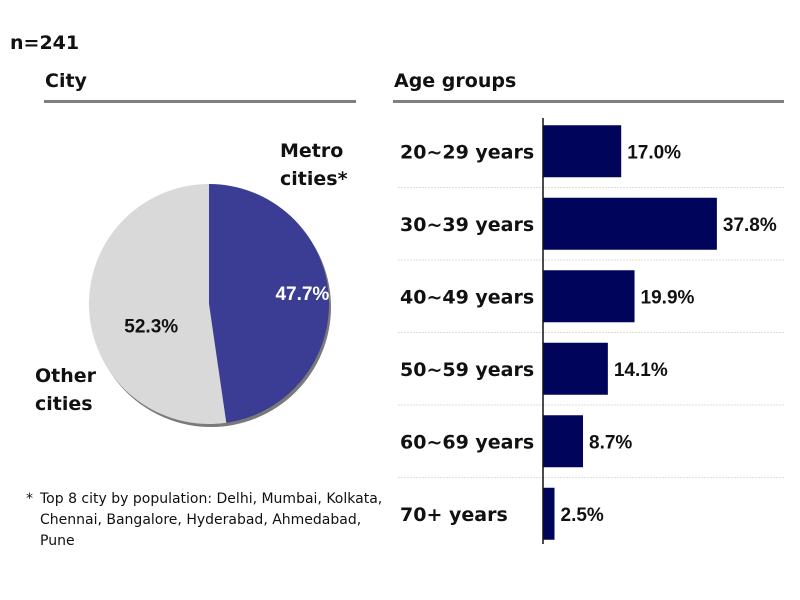 This screenshot has width=800, height=600. I want to click on bar-value-label: 37.8%, so click(750, 225).